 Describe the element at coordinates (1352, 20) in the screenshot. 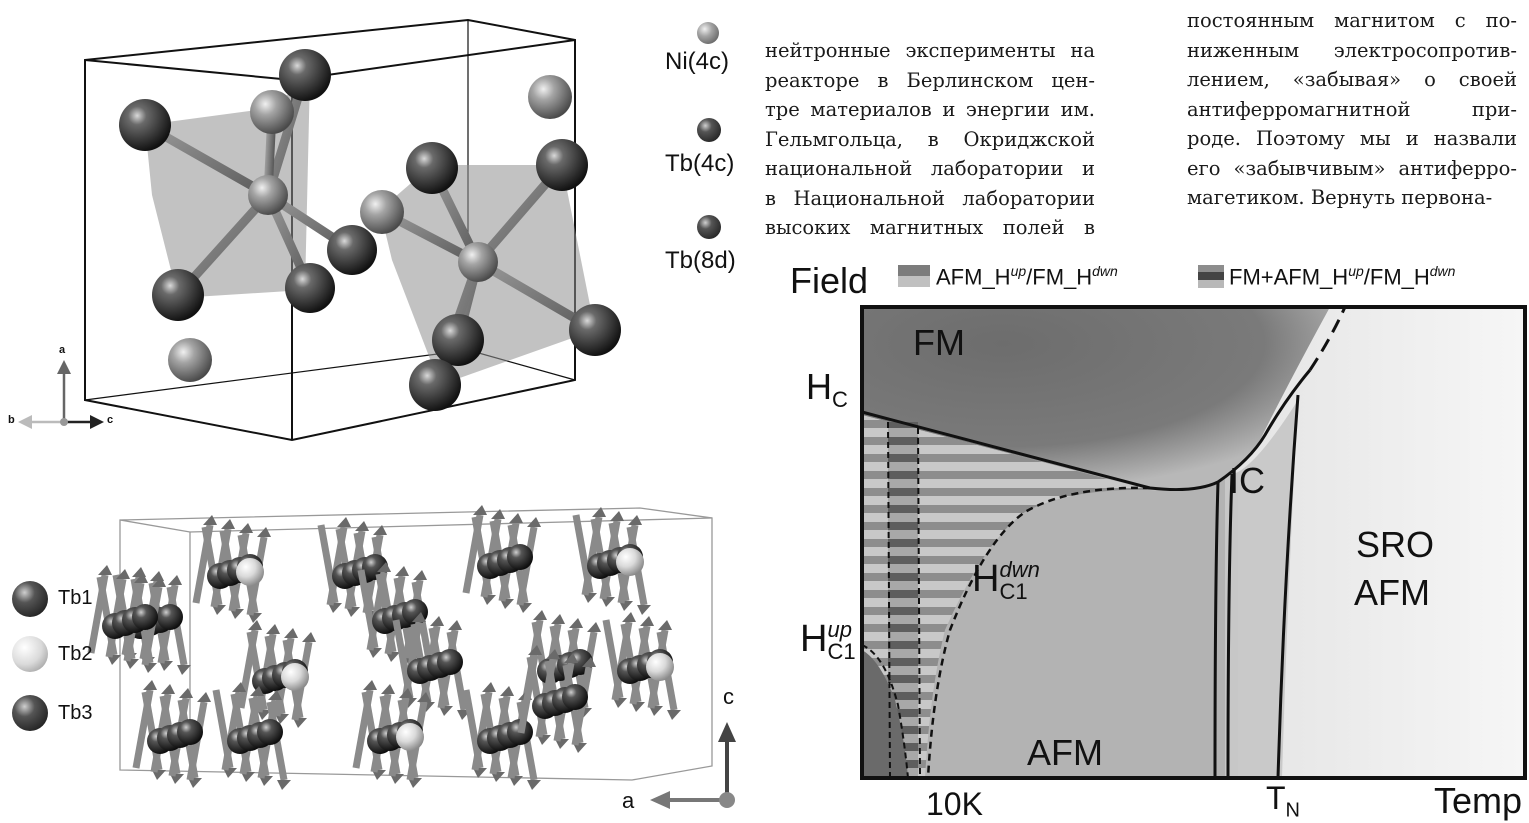

I see `text-line: постоянным магнитом с по-` at that location.